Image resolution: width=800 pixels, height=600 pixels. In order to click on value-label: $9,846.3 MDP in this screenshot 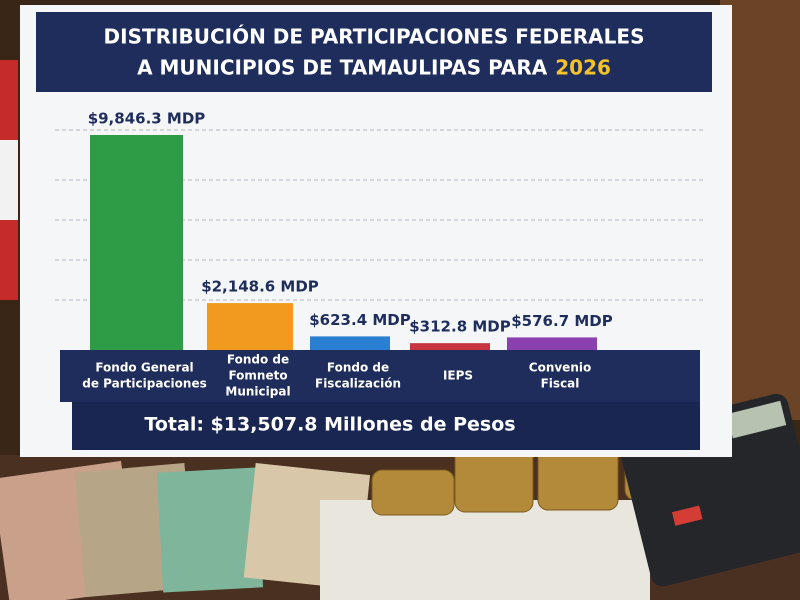, I will do `click(147, 119)`.